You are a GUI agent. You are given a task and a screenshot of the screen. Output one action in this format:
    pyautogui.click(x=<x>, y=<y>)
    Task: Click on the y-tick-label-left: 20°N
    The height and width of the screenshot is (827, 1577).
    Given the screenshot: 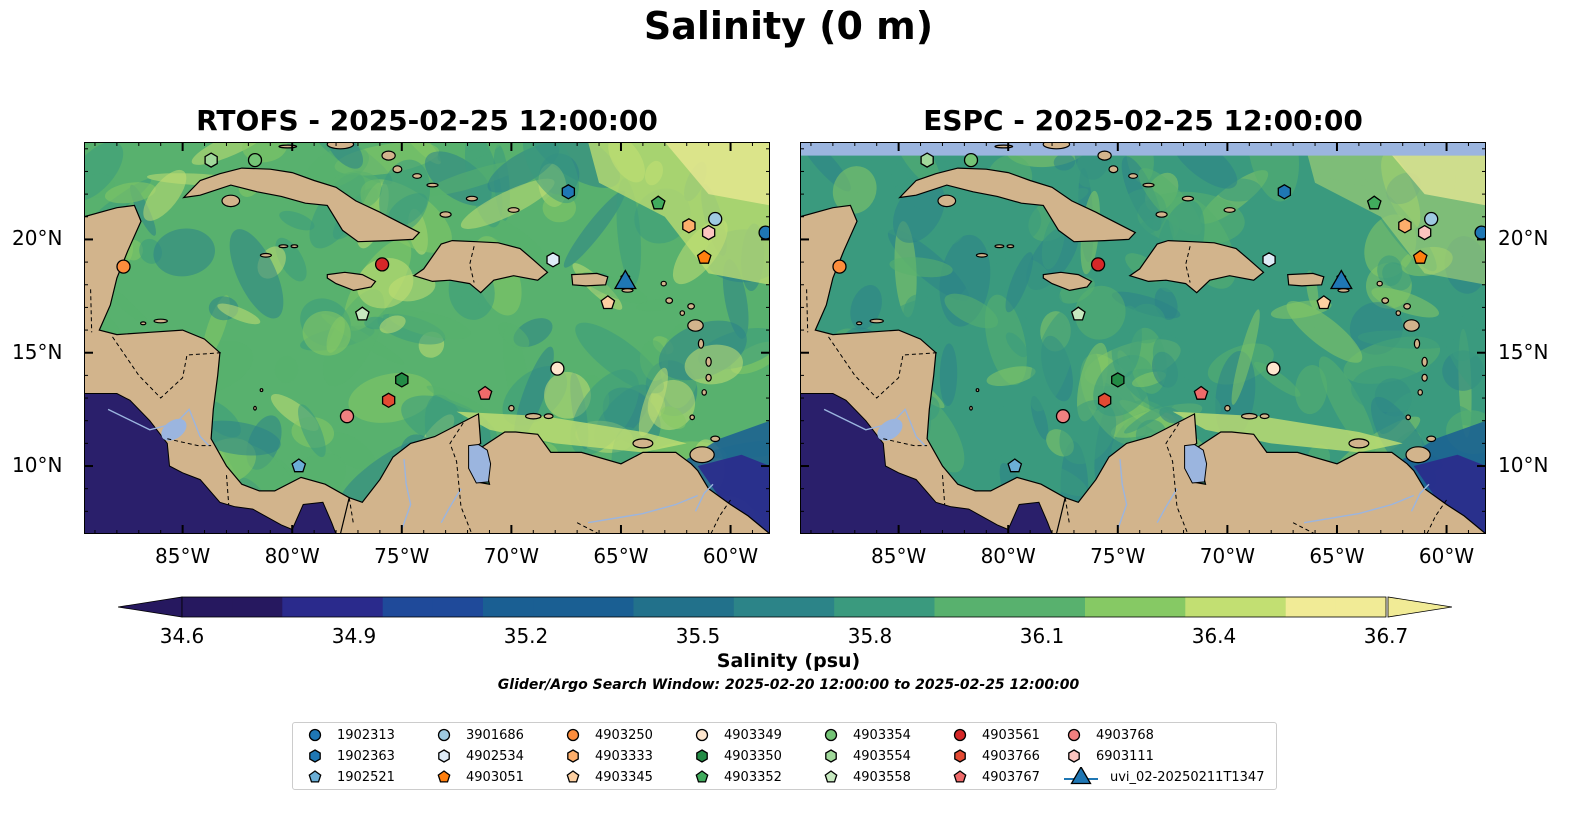 What is the action you would take?
    pyautogui.click(x=37, y=238)
    